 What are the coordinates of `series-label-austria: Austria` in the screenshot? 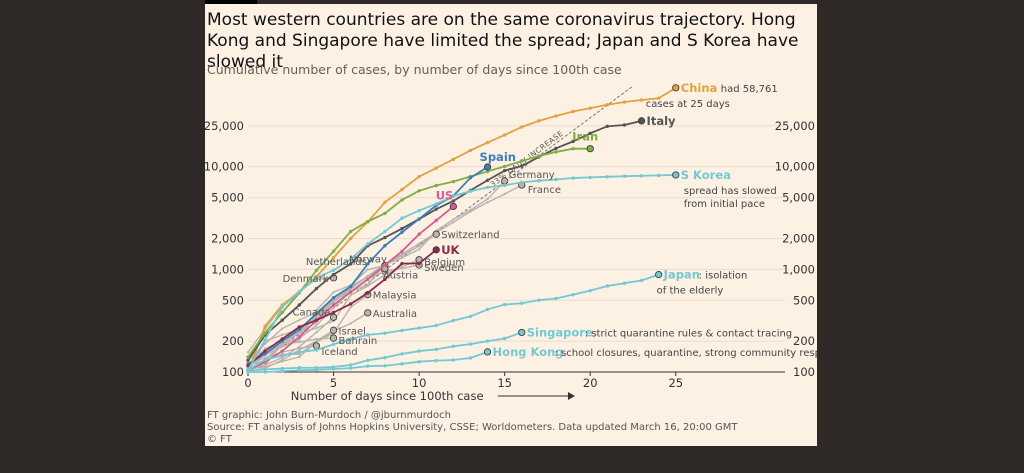 It's located at (400, 276).